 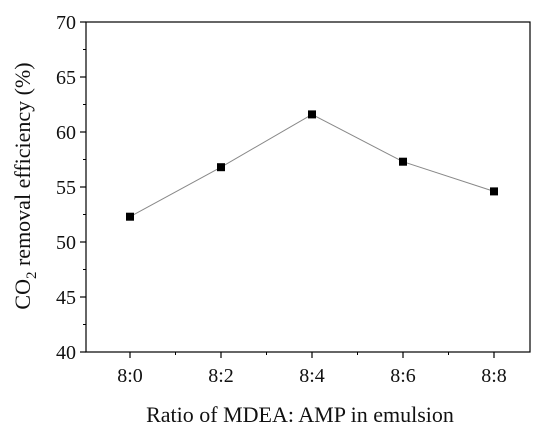 I want to click on y-tick-label: 65, so click(x=66, y=78).